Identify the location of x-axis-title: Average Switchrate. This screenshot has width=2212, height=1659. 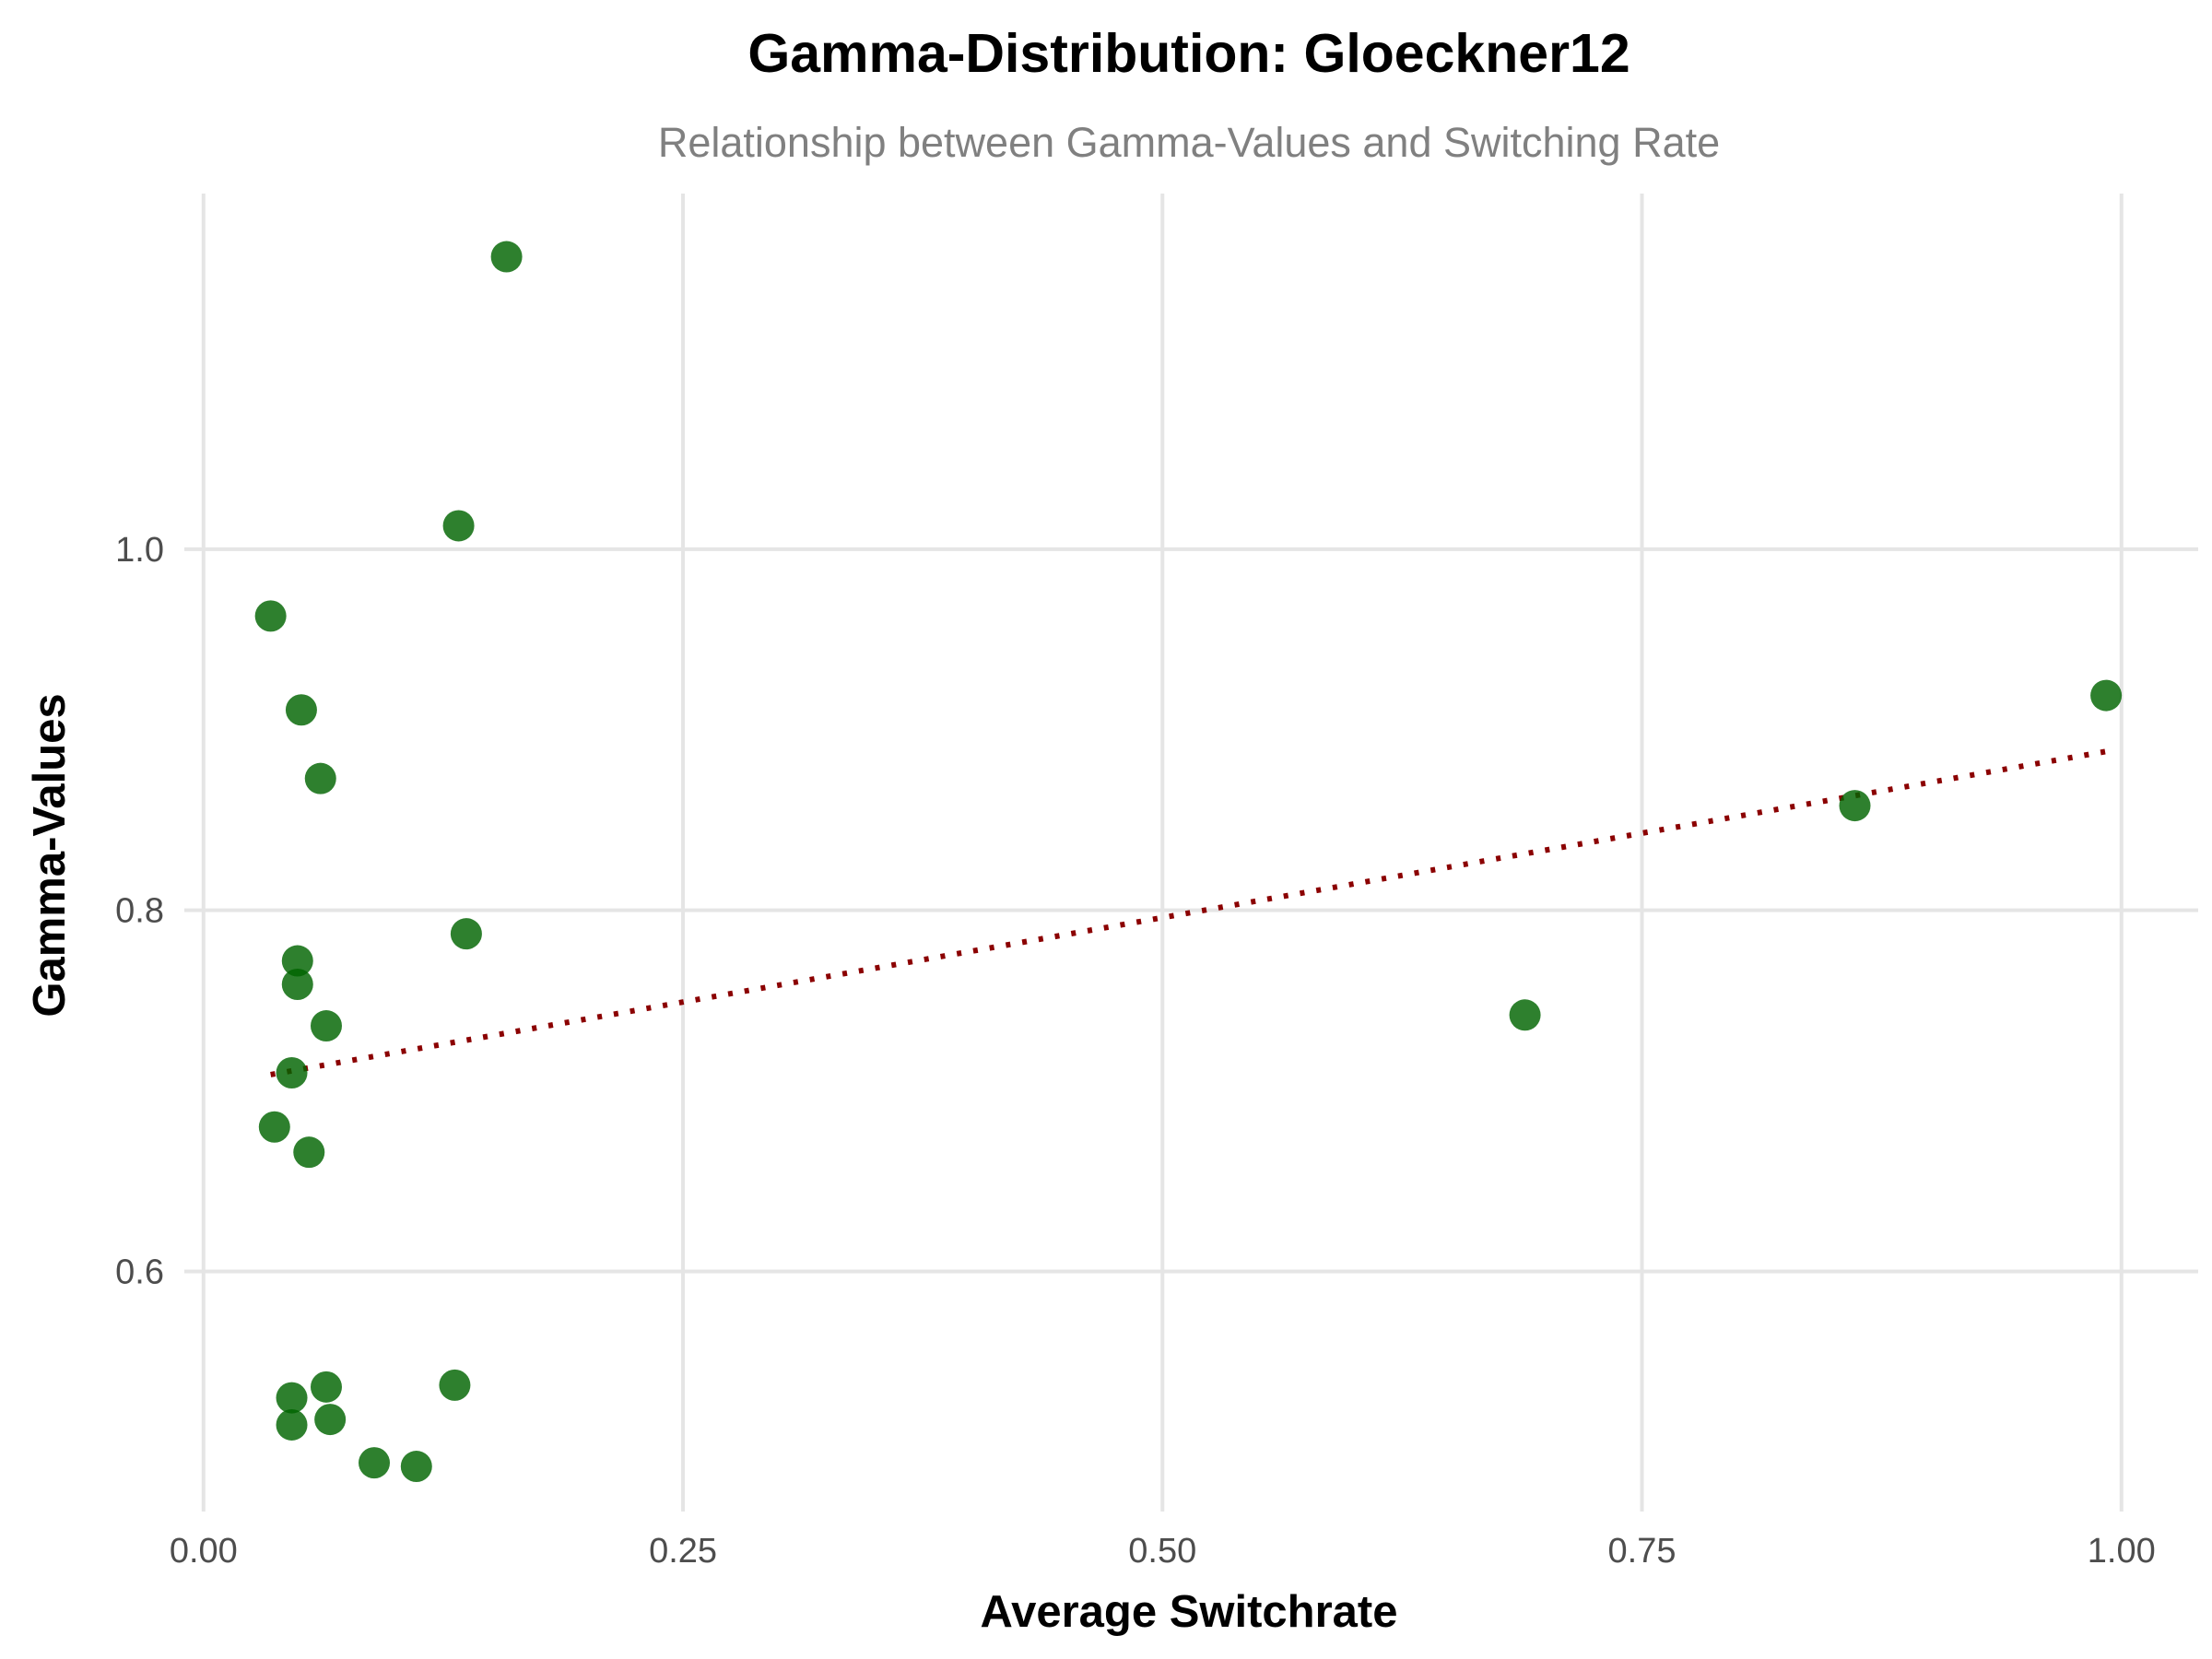
(1189, 1612).